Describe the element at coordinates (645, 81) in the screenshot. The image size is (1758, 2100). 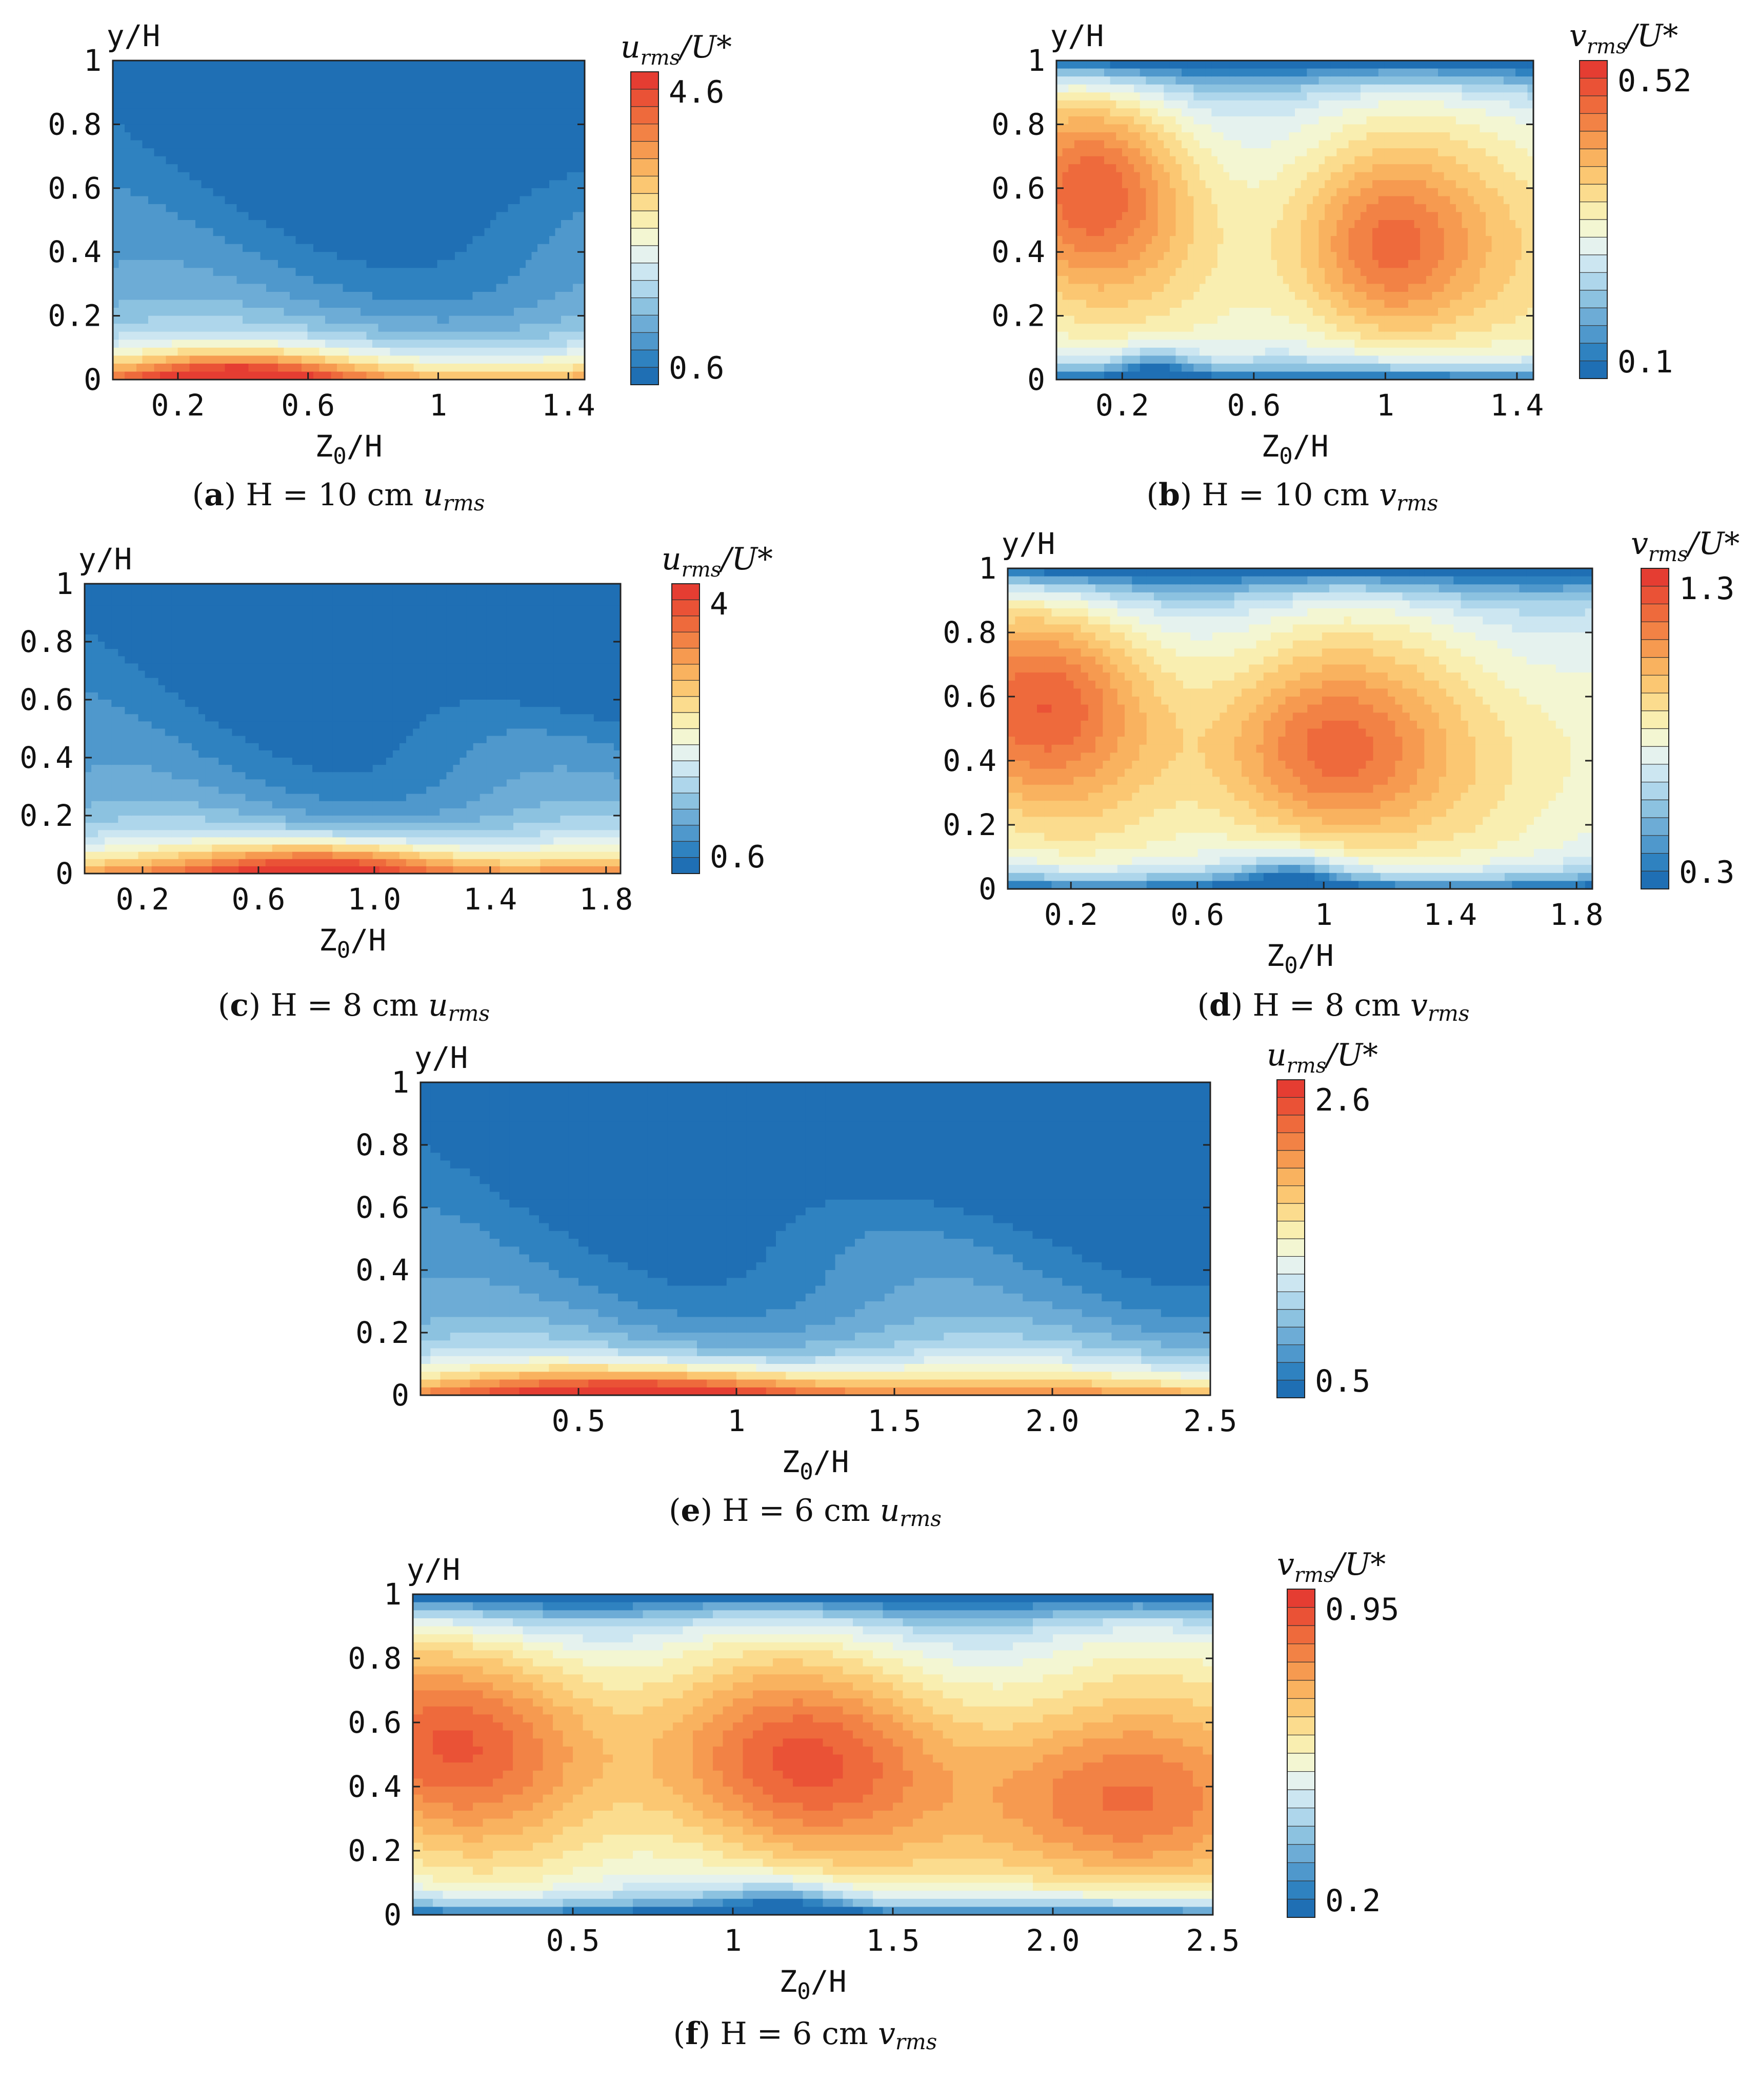
I see `colorbar-swatch` at that location.